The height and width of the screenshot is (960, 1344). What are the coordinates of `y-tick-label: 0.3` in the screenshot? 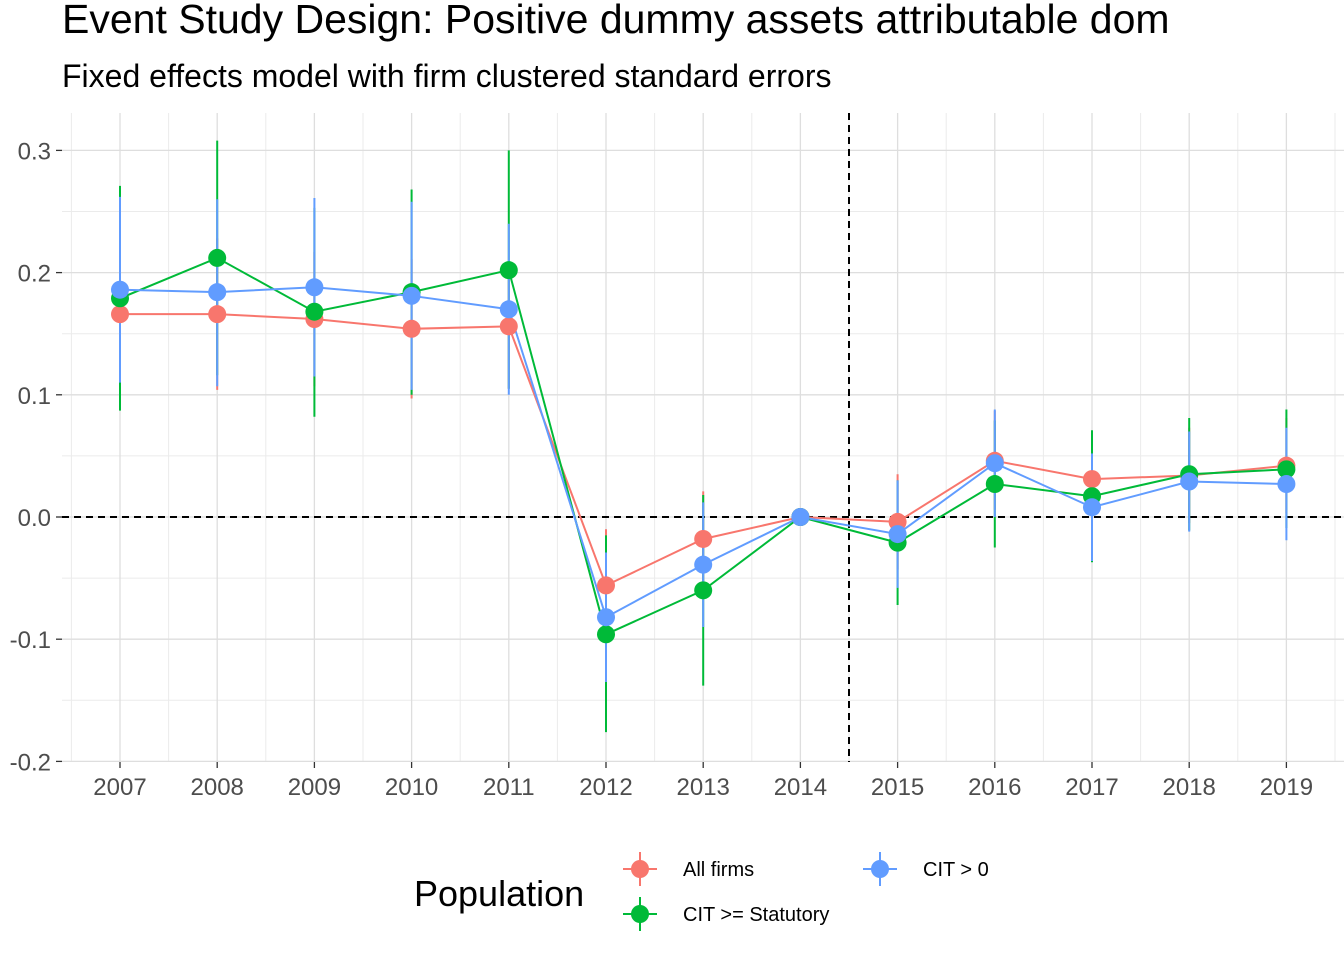 It's located at (34, 151).